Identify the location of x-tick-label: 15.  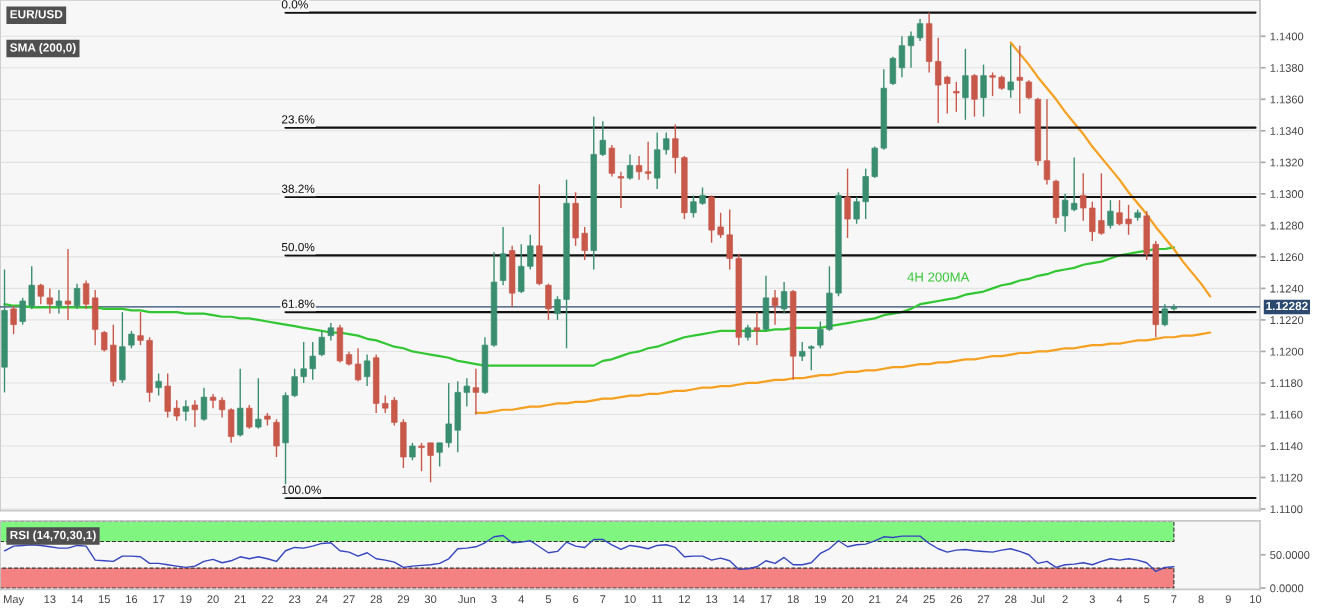
(104, 599).